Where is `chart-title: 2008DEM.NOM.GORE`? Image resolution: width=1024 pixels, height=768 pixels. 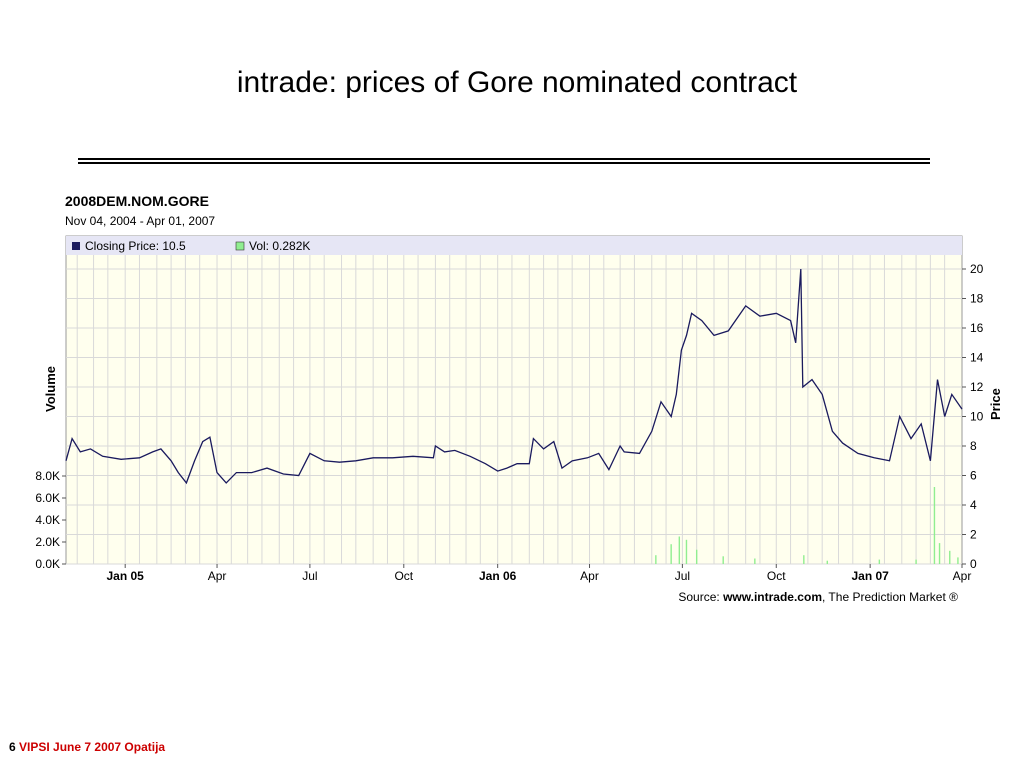 chart-title: 2008DEM.NOM.GORE is located at coordinates (137, 201).